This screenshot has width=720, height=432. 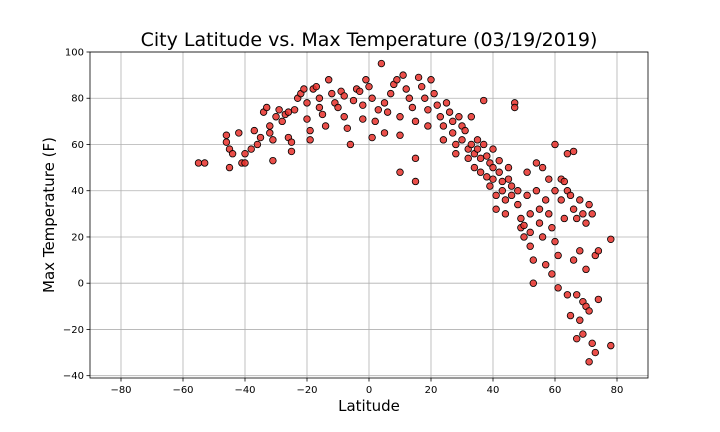 What do you see at coordinates (369, 390) in the screenshot?
I see `x-tick-label: 0` at bounding box center [369, 390].